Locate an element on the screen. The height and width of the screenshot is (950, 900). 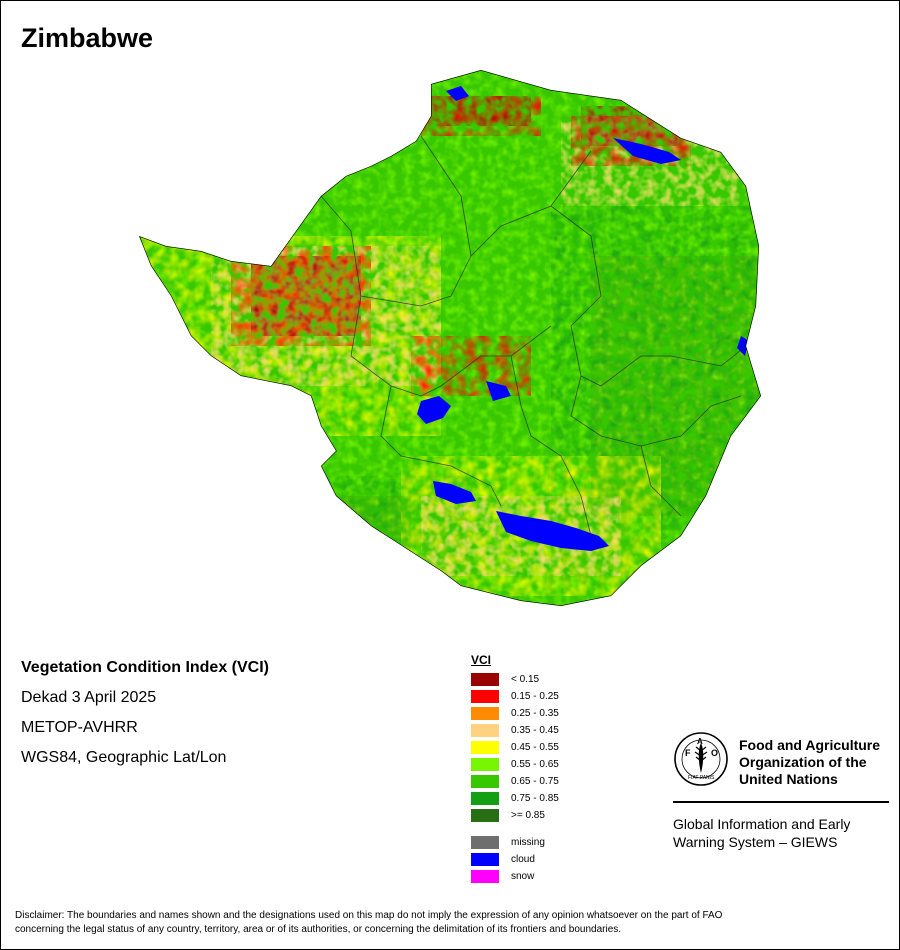
giews-line2: Warning System – GIEWS is located at coordinates (755, 842).